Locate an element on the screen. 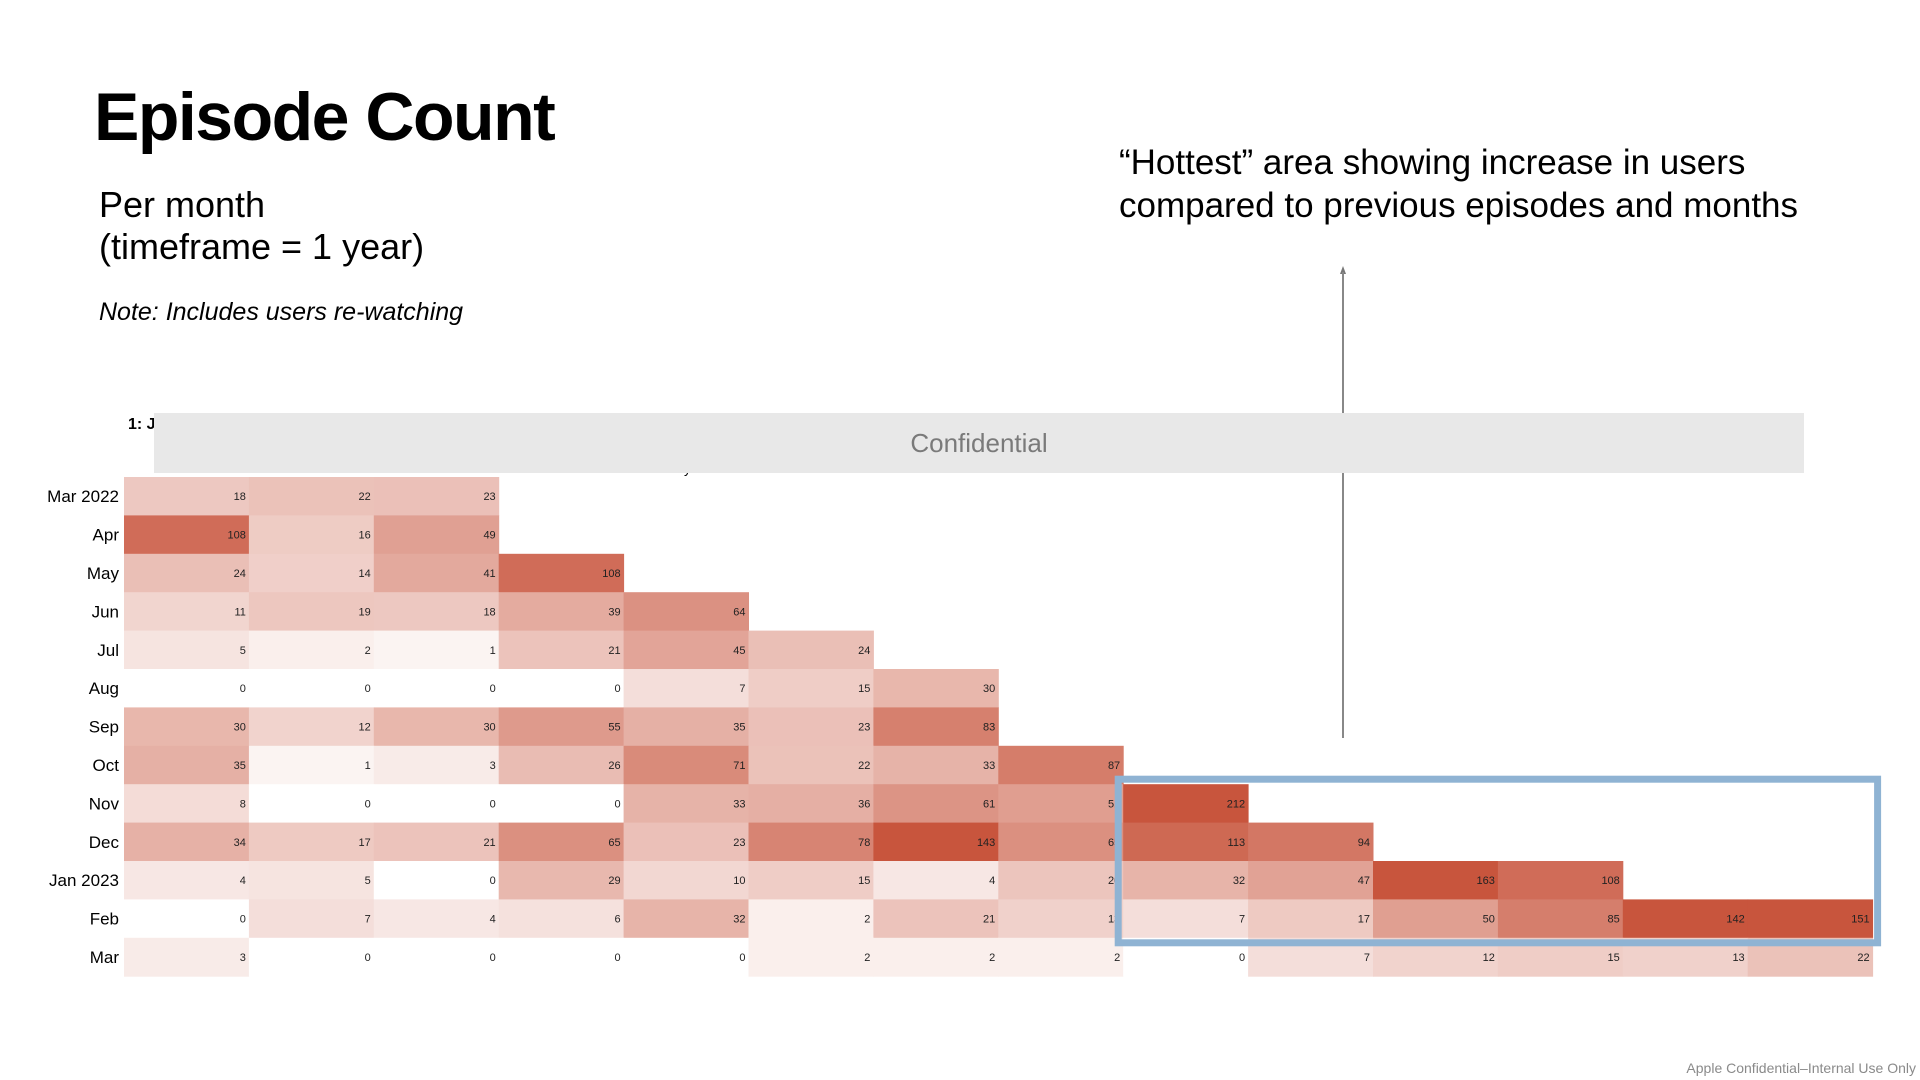 The width and height of the screenshot is (1920, 1080). cell-value: 5 is located at coordinates (368, 881).